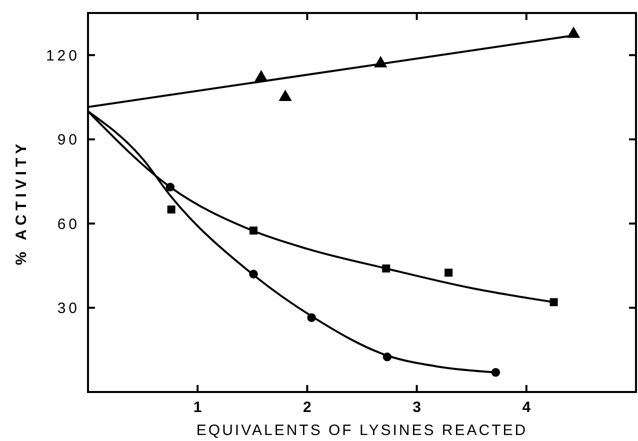  I want to click on y-tick-label: 90, so click(68, 140).